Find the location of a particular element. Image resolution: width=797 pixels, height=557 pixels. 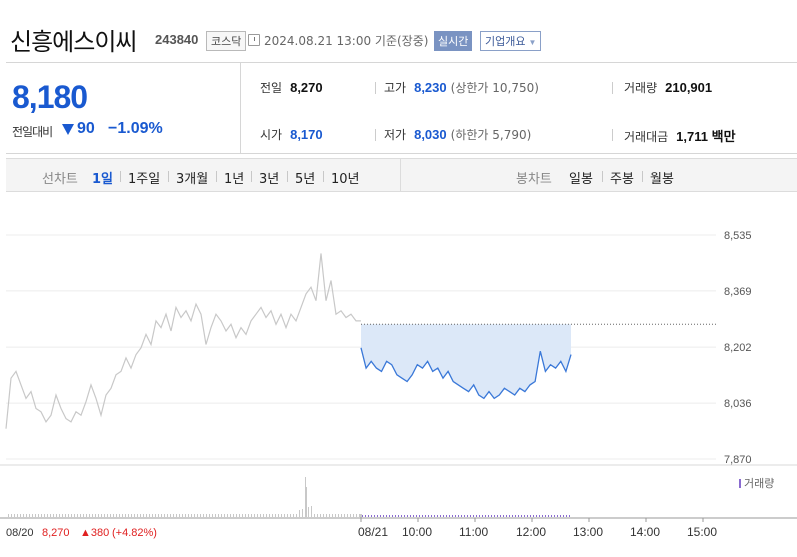

tab-monthly-candle: 월봉 is located at coordinates (662, 179).